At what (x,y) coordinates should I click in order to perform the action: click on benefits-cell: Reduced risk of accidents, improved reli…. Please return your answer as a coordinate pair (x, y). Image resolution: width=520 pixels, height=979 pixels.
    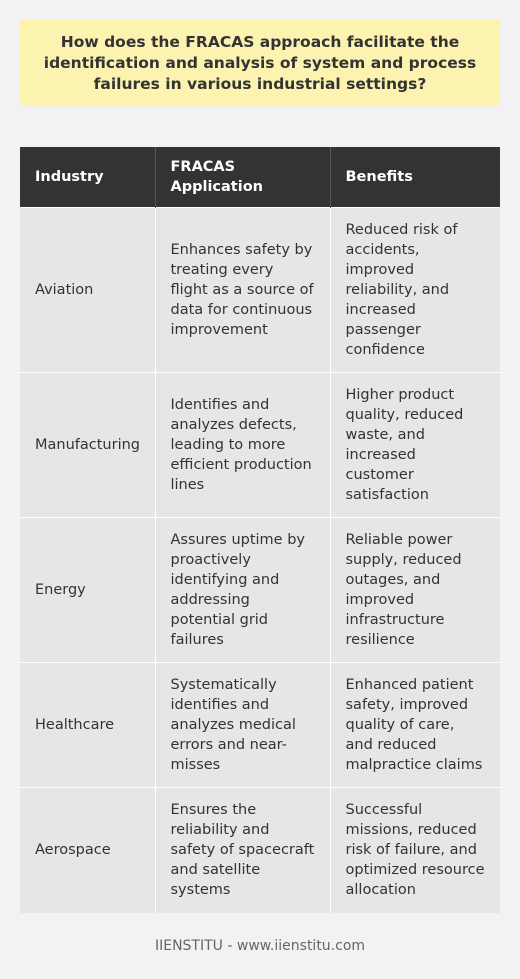
    Looking at the image, I should click on (414, 290).